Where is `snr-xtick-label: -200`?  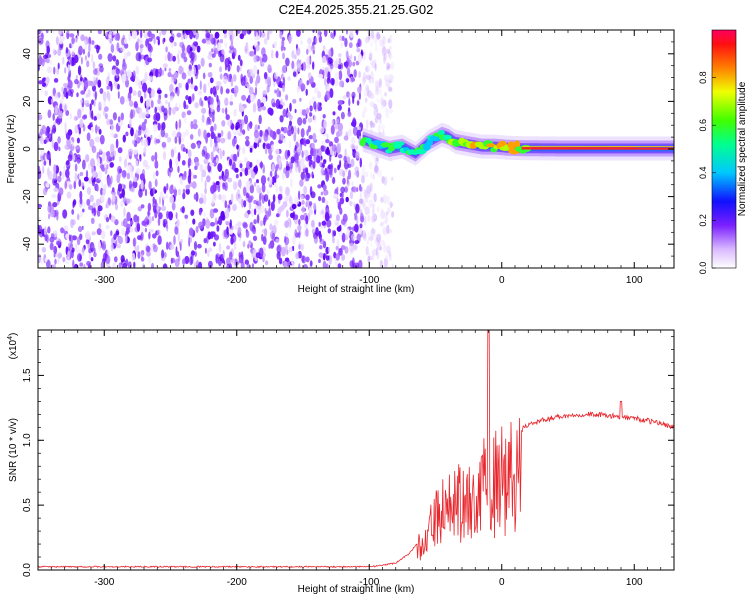
snr-xtick-label: -200 is located at coordinates (237, 582).